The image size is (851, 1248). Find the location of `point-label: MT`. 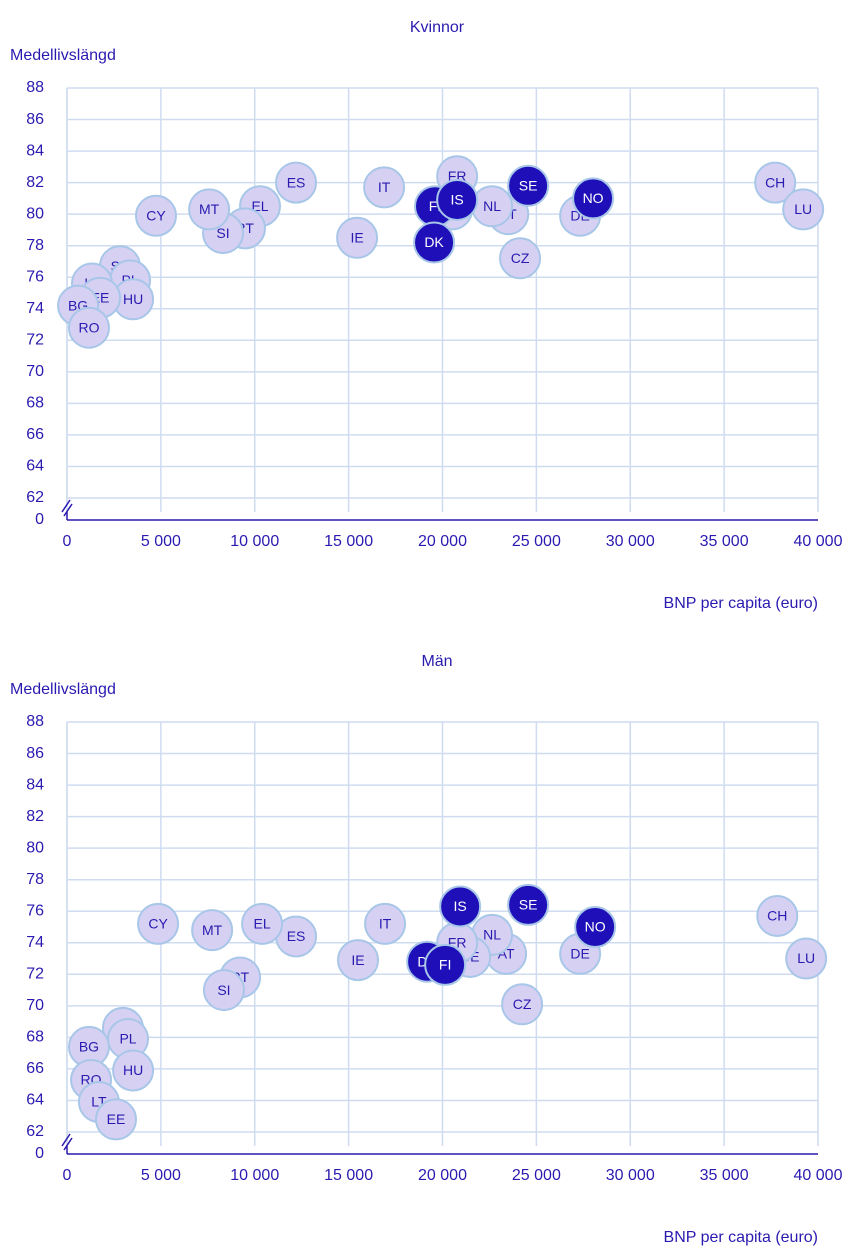

point-label: MT is located at coordinates (212, 930).